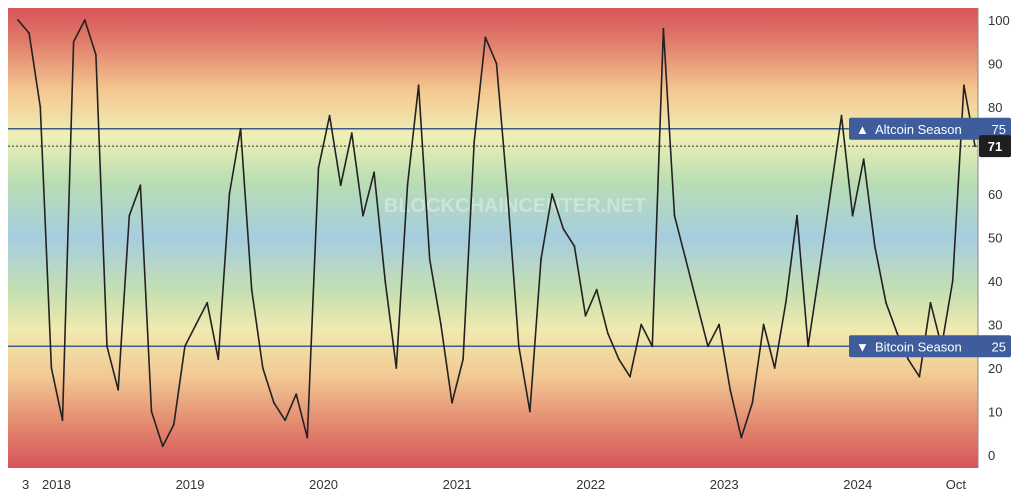 This screenshot has width=1024, height=503. What do you see at coordinates (995, 107) in the screenshot?
I see `y-tick-label: 80` at bounding box center [995, 107].